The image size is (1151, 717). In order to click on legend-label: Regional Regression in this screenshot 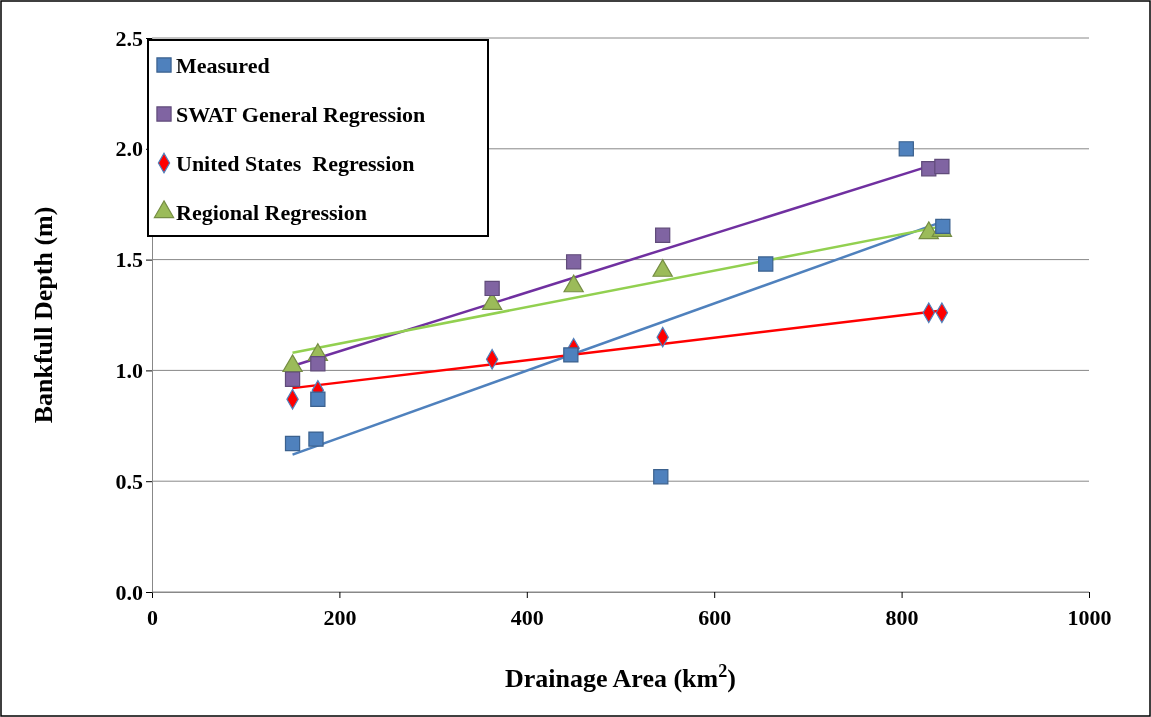, I will do `click(271, 212)`.